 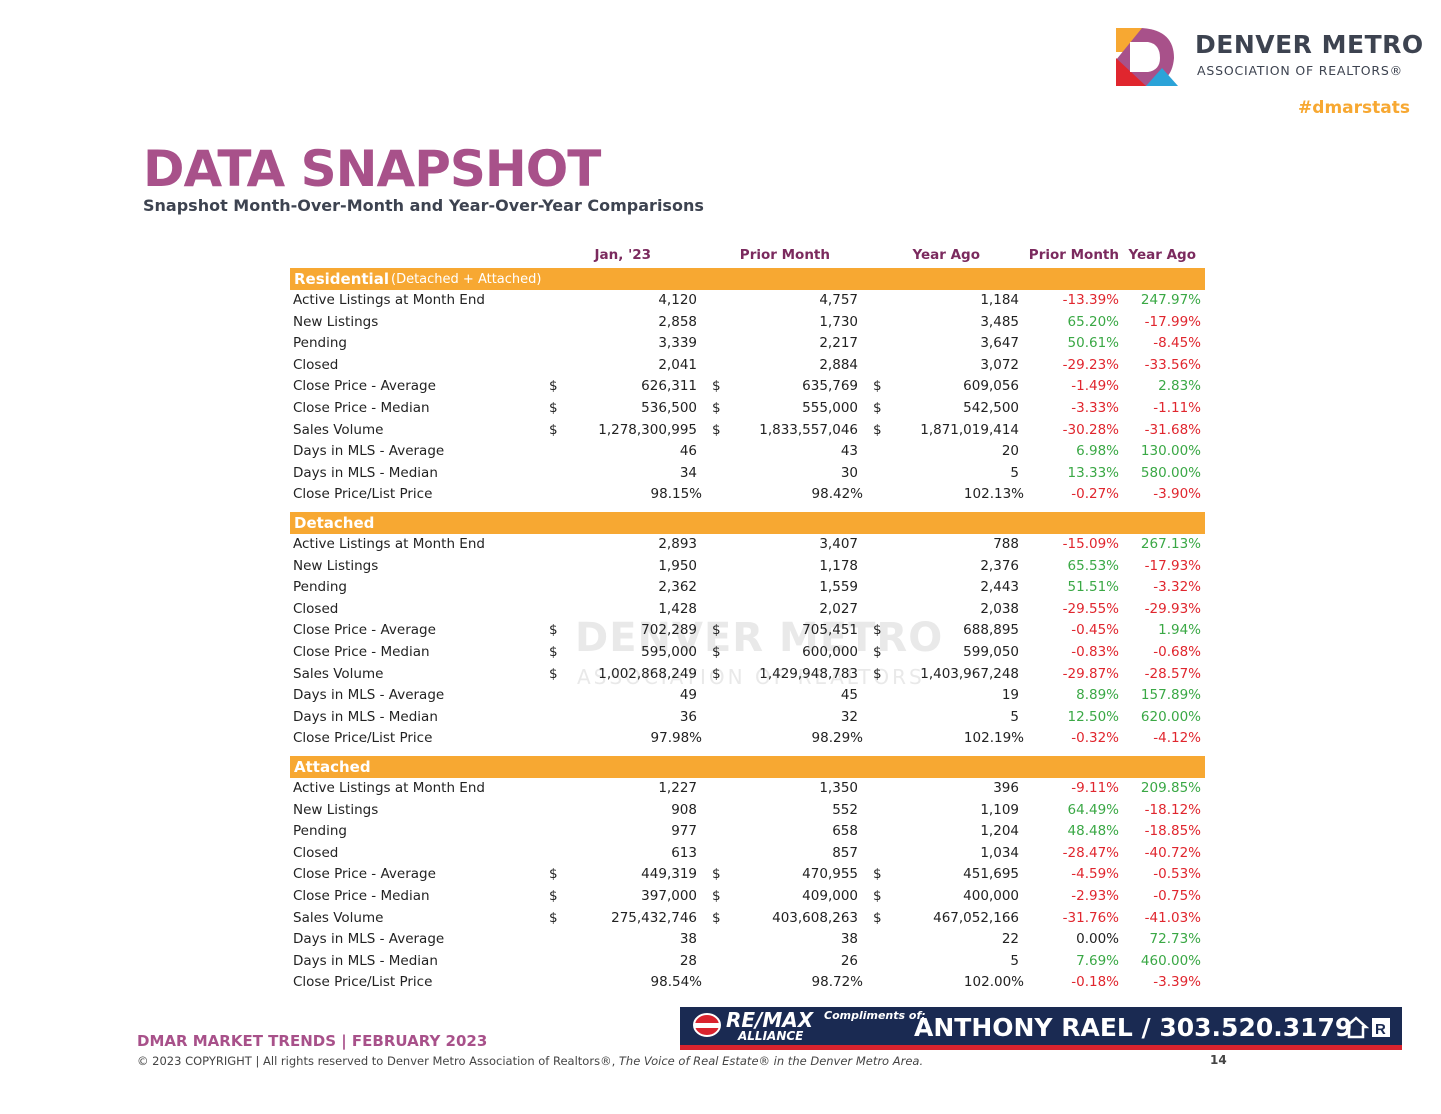 I want to click on cell: 3,647, so click(x=999, y=343).